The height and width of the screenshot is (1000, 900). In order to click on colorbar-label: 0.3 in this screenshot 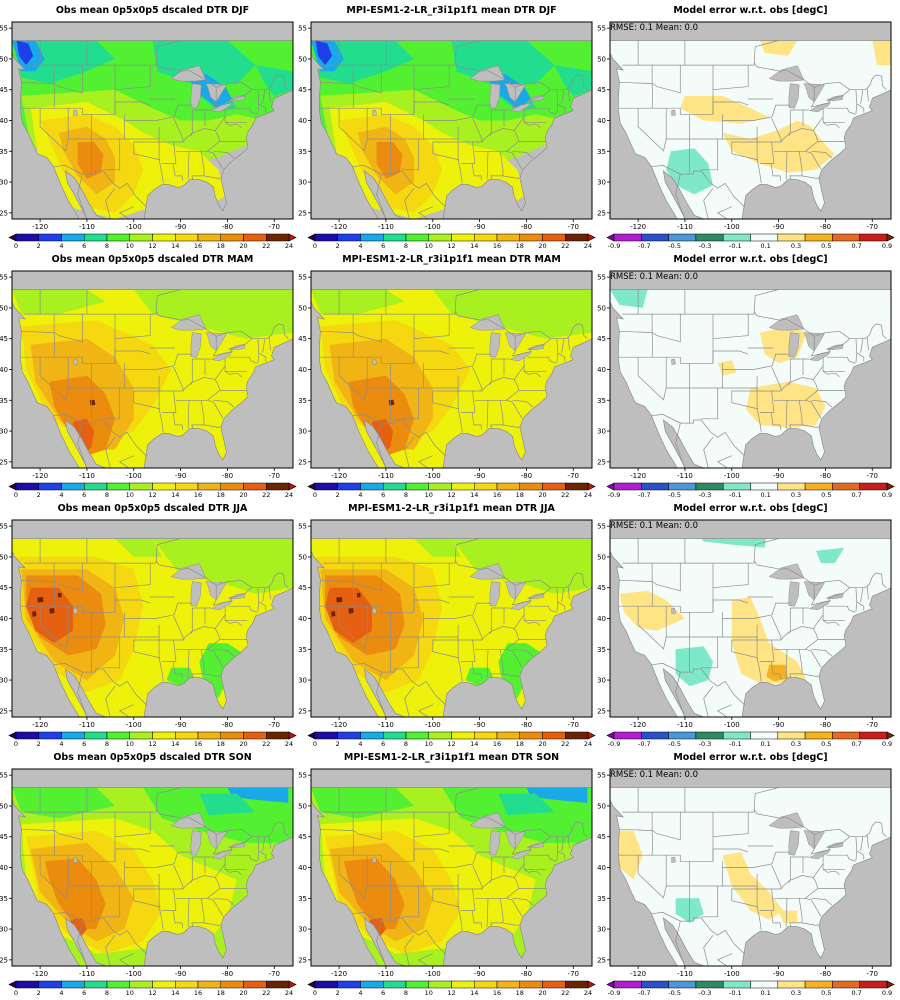, I will do `click(796, 495)`.